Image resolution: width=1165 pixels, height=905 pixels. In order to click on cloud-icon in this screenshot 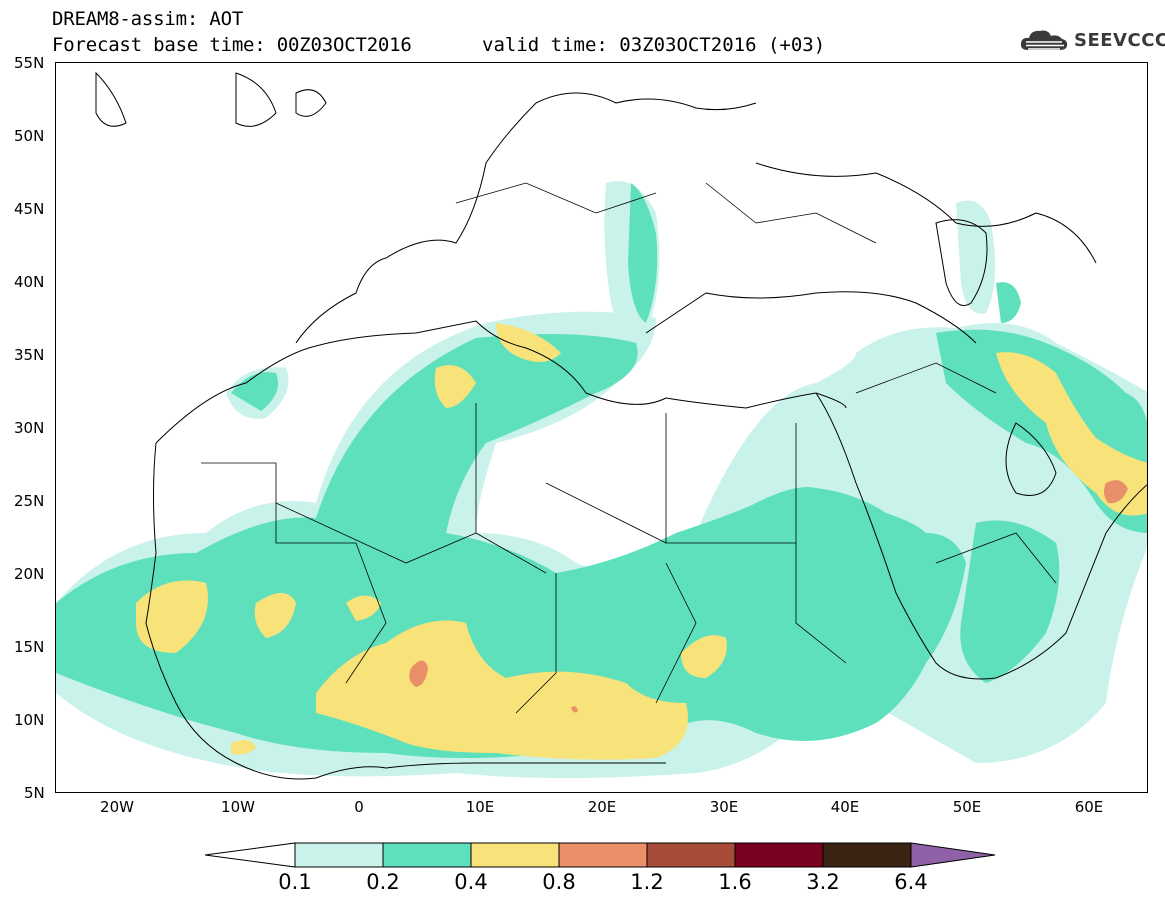, I will do `click(1044, 40)`.